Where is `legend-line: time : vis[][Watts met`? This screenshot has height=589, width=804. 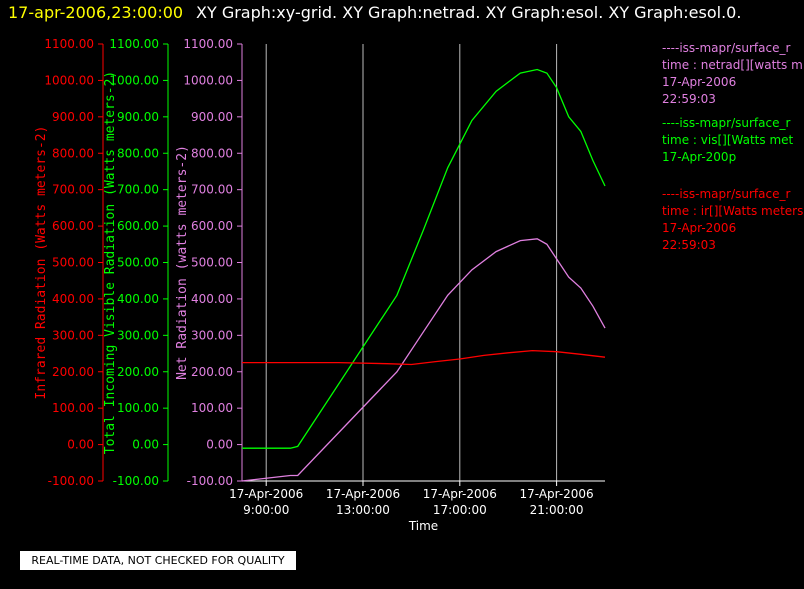 legend-line: time : vis[][Watts met is located at coordinates (728, 140).